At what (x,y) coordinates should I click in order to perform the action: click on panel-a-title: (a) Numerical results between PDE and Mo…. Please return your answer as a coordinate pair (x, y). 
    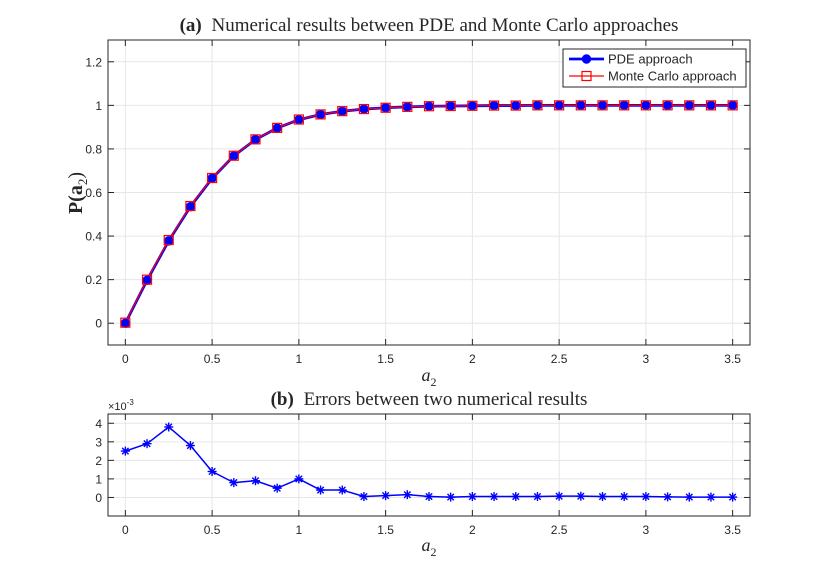
    Looking at the image, I should click on (429, 25).